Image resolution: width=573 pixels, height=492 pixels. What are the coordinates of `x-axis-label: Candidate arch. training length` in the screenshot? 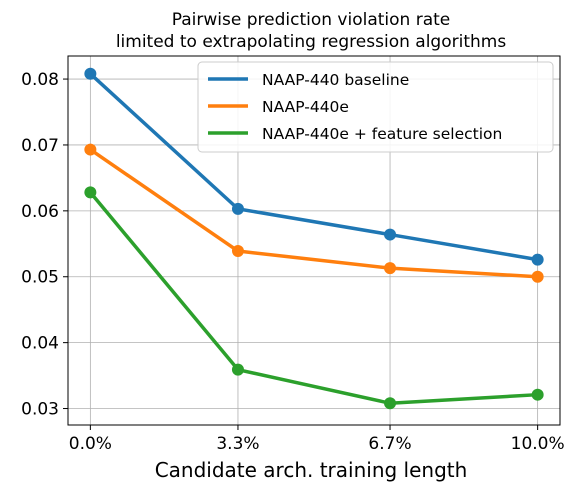 It's located at (311, 470).